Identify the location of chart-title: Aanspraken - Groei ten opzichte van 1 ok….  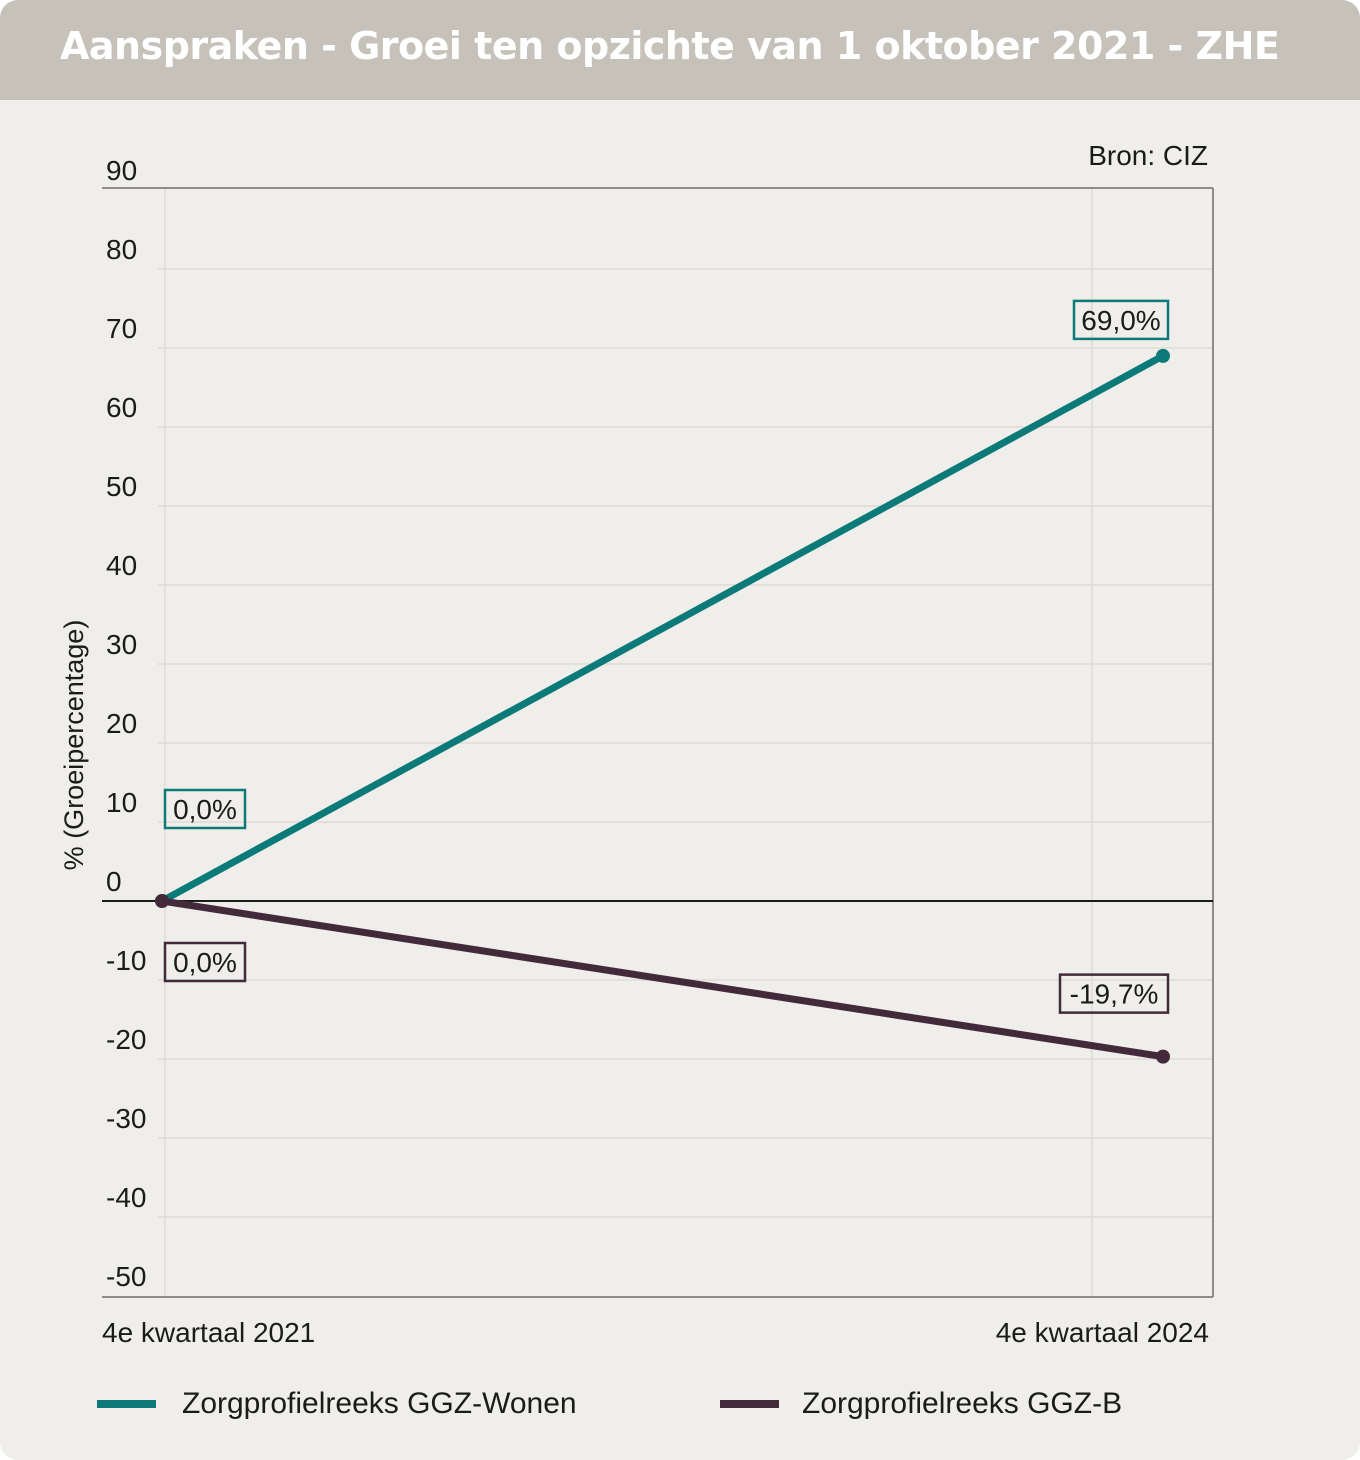
(670, 46).